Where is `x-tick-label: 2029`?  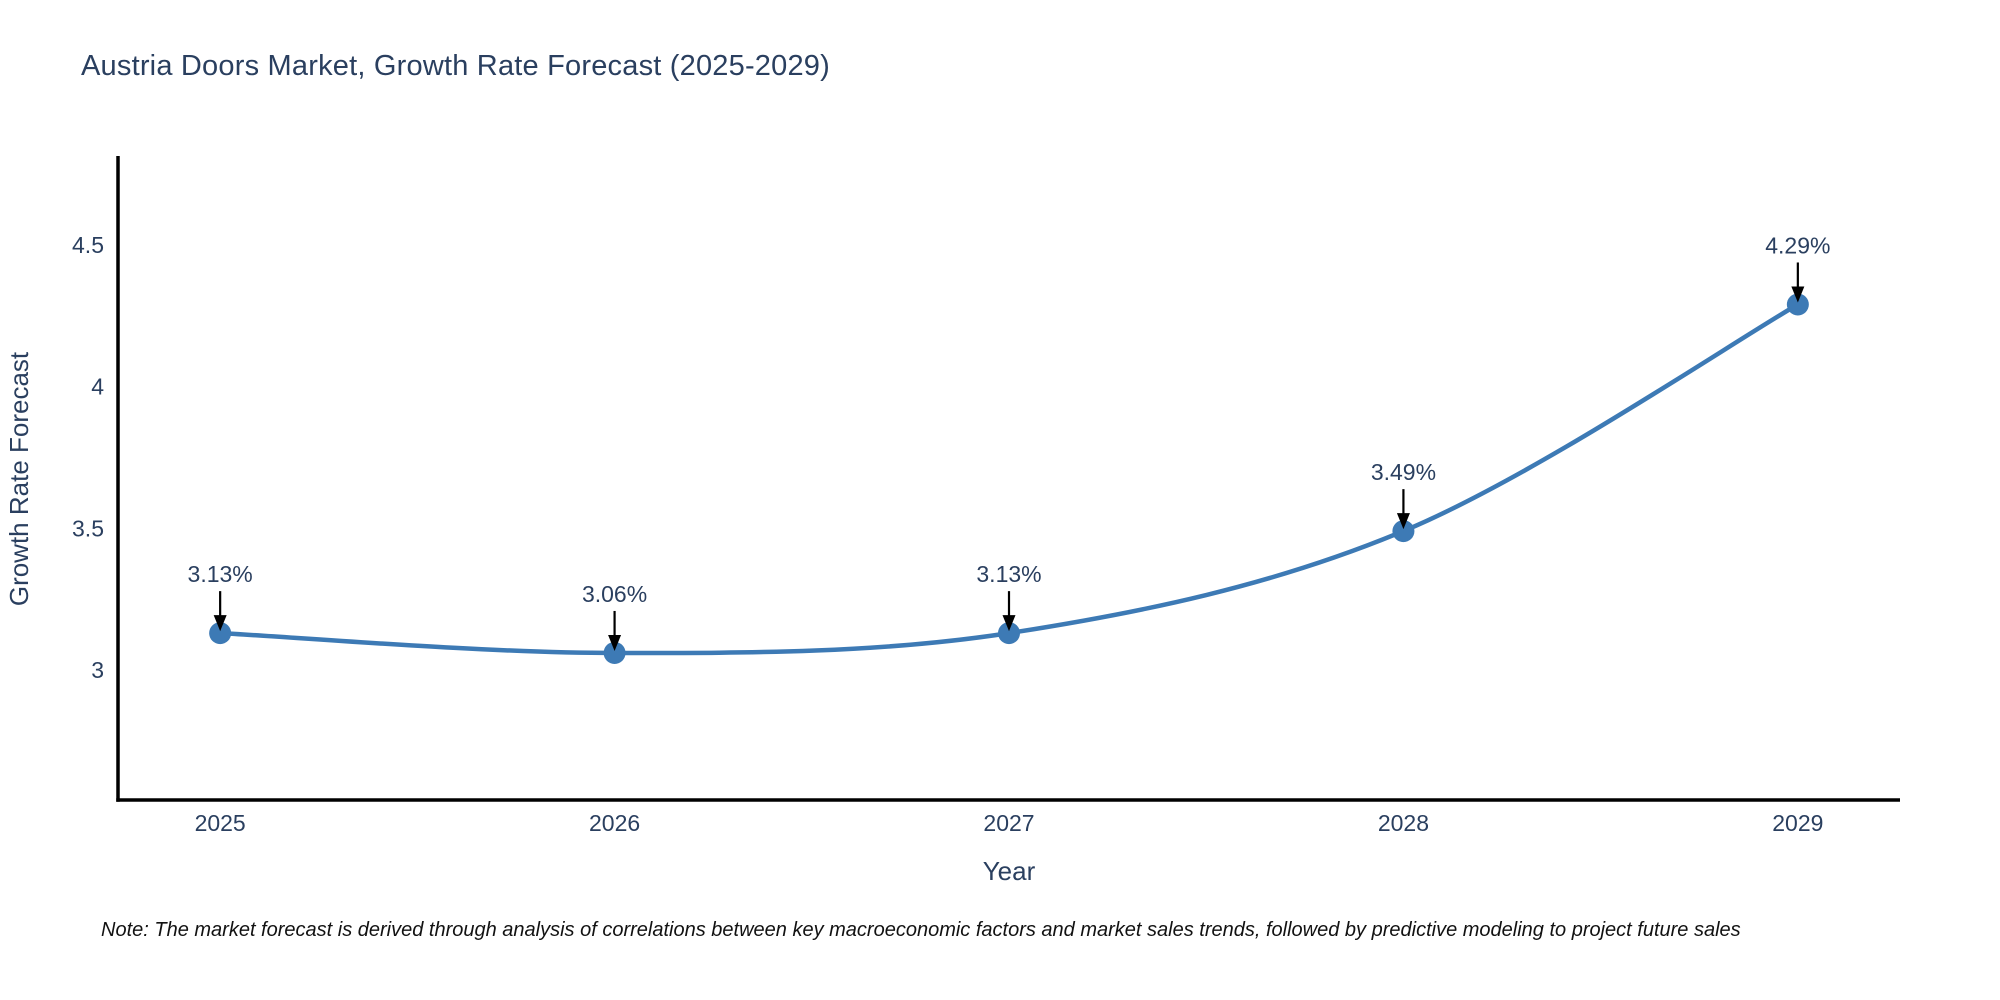
x-tick-label: 2029 is located at coordinates (1797, 823).